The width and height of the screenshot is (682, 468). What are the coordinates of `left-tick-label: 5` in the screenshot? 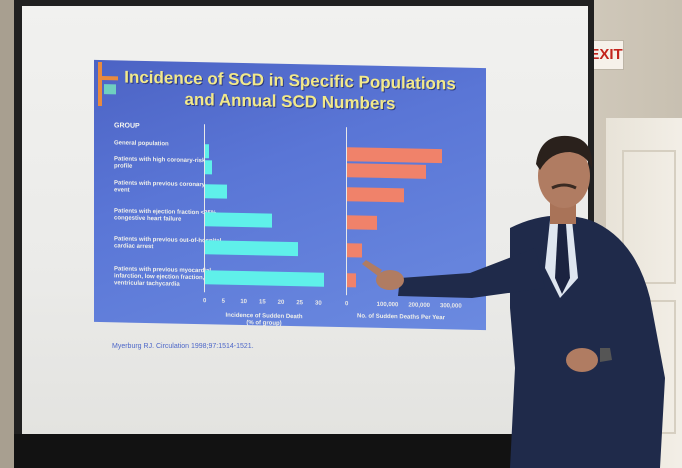 It's located at (223, 301).